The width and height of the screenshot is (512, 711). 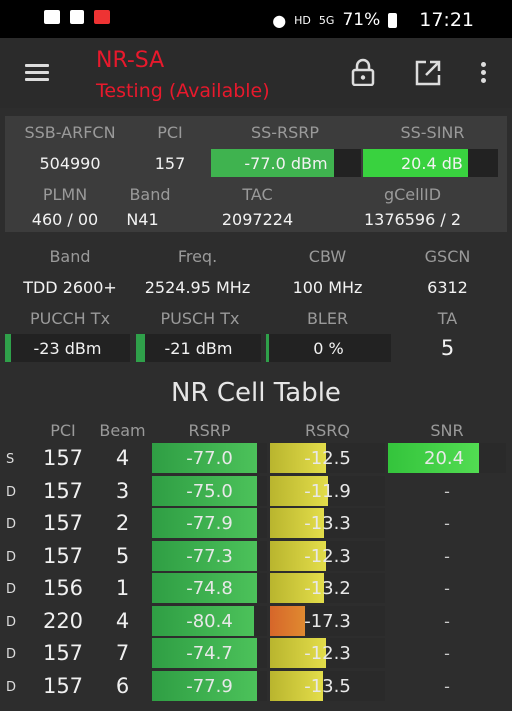 What do you see at coordinates (363, 72) in the screenshot?
I see `lock-icon` at bounding box center [363, 72].